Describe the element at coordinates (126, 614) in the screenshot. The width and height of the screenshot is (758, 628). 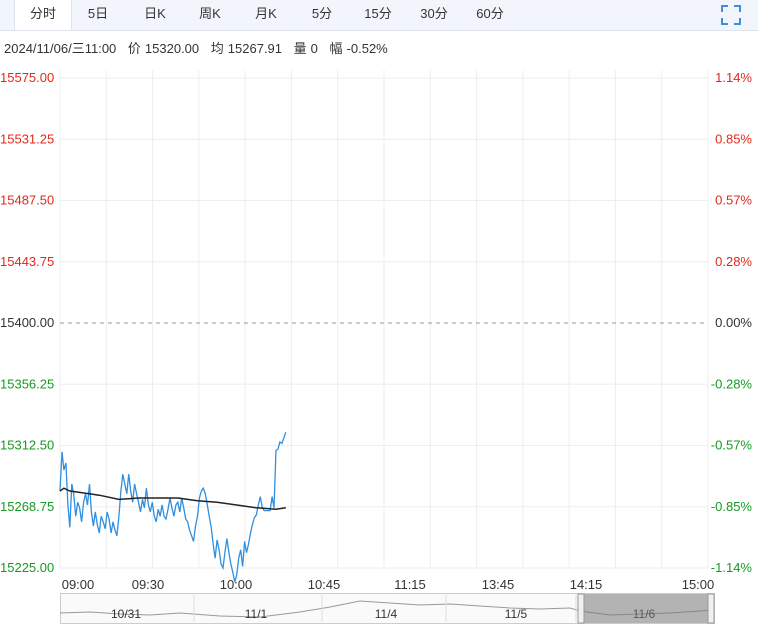
I see `navigator-date-label: 10/31` at that location.